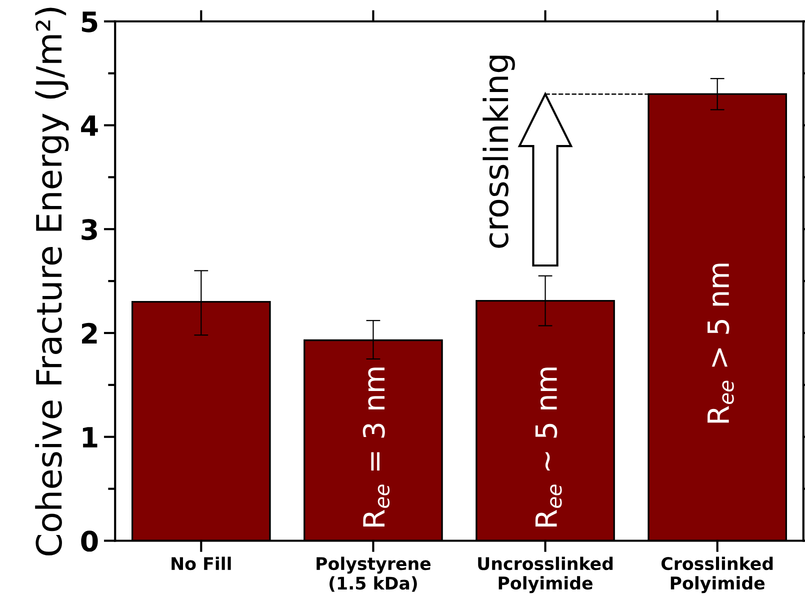 The height and width of the screenshot is (611, 805). I want to click on annotation: crosslinking, so click(498, 152).